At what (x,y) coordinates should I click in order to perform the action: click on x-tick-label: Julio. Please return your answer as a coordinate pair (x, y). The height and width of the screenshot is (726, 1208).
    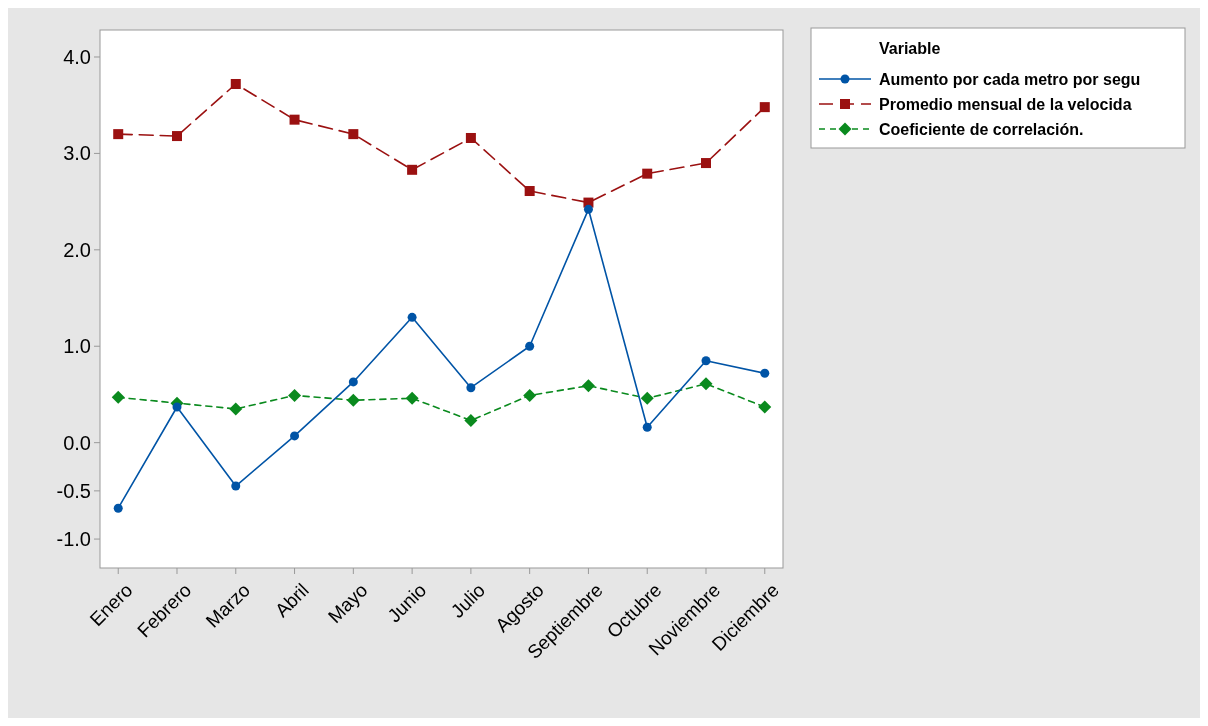
    Looking at the image, I should click on (468, 600).